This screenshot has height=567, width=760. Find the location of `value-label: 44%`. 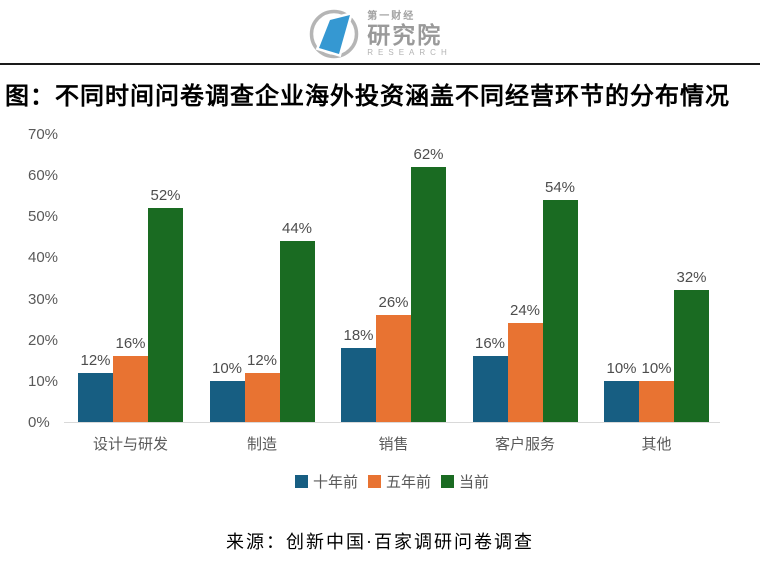

value-label: 44% is located at coordinates (297, 228).